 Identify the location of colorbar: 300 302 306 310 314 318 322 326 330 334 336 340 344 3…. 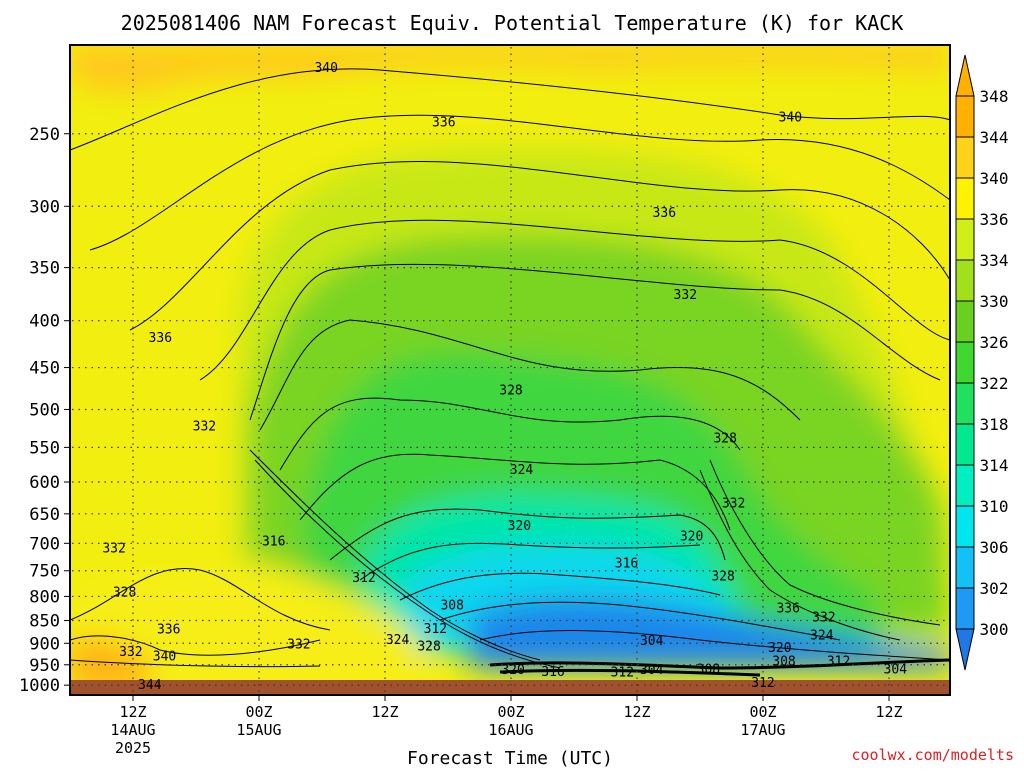
(982, 362).